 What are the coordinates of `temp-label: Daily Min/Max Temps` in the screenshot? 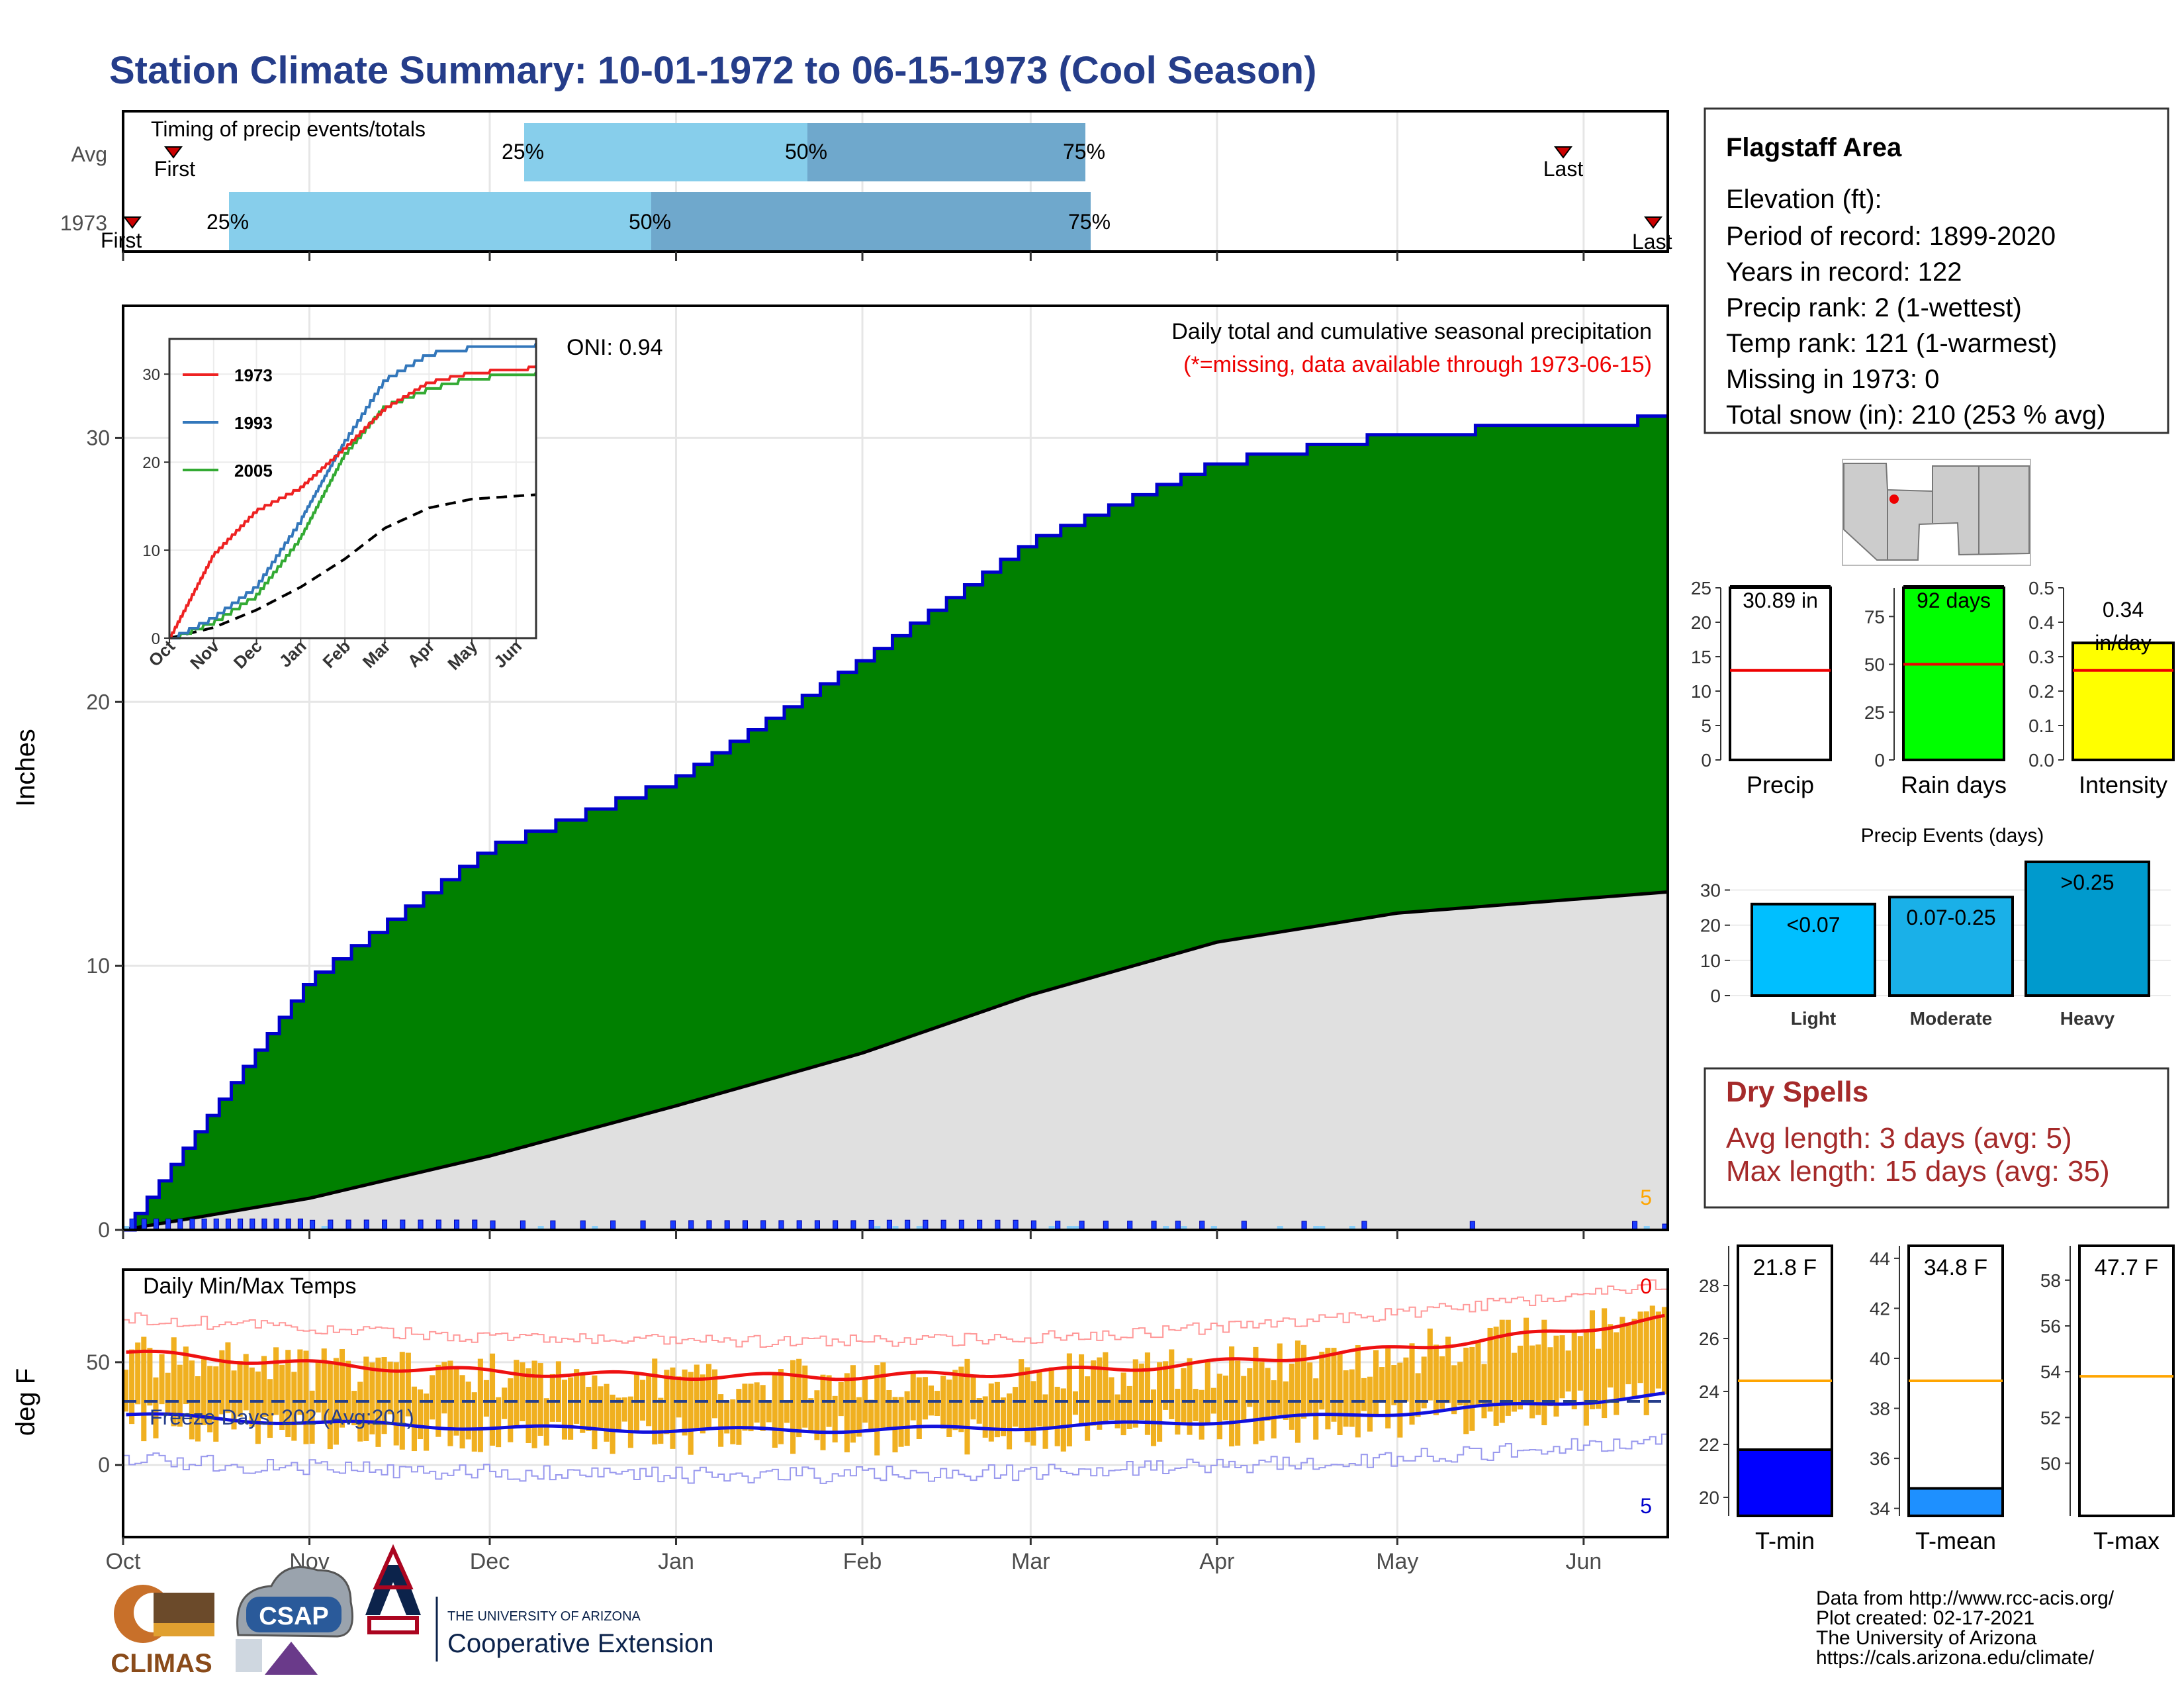 It's located at (250, 1286).